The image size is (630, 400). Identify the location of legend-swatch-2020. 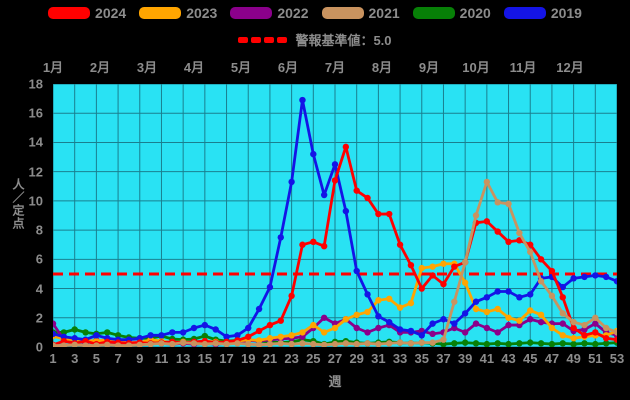
(433, 13).